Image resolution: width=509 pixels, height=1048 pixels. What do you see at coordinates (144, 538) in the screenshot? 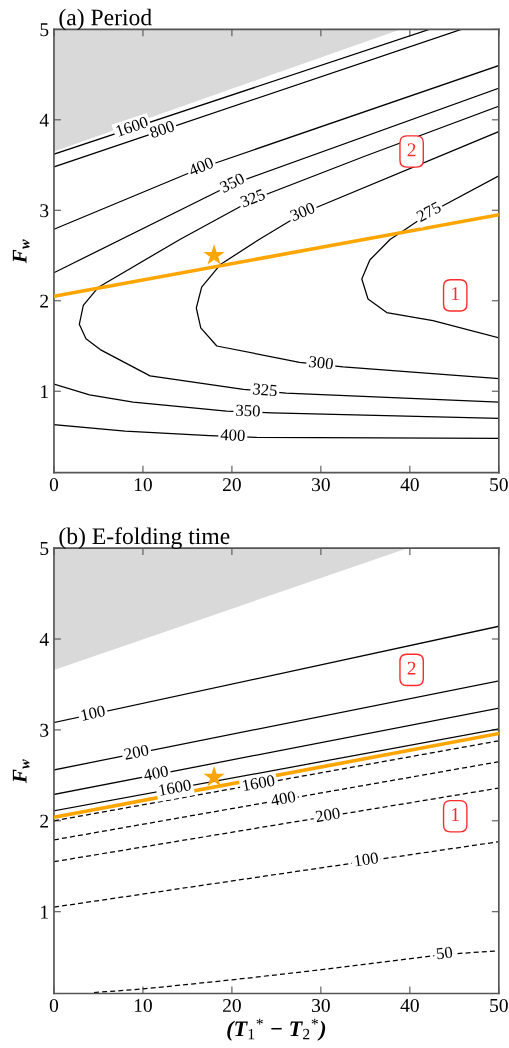
I see `chart-title: (b) E-folding time` at bounding box center [144, 538].